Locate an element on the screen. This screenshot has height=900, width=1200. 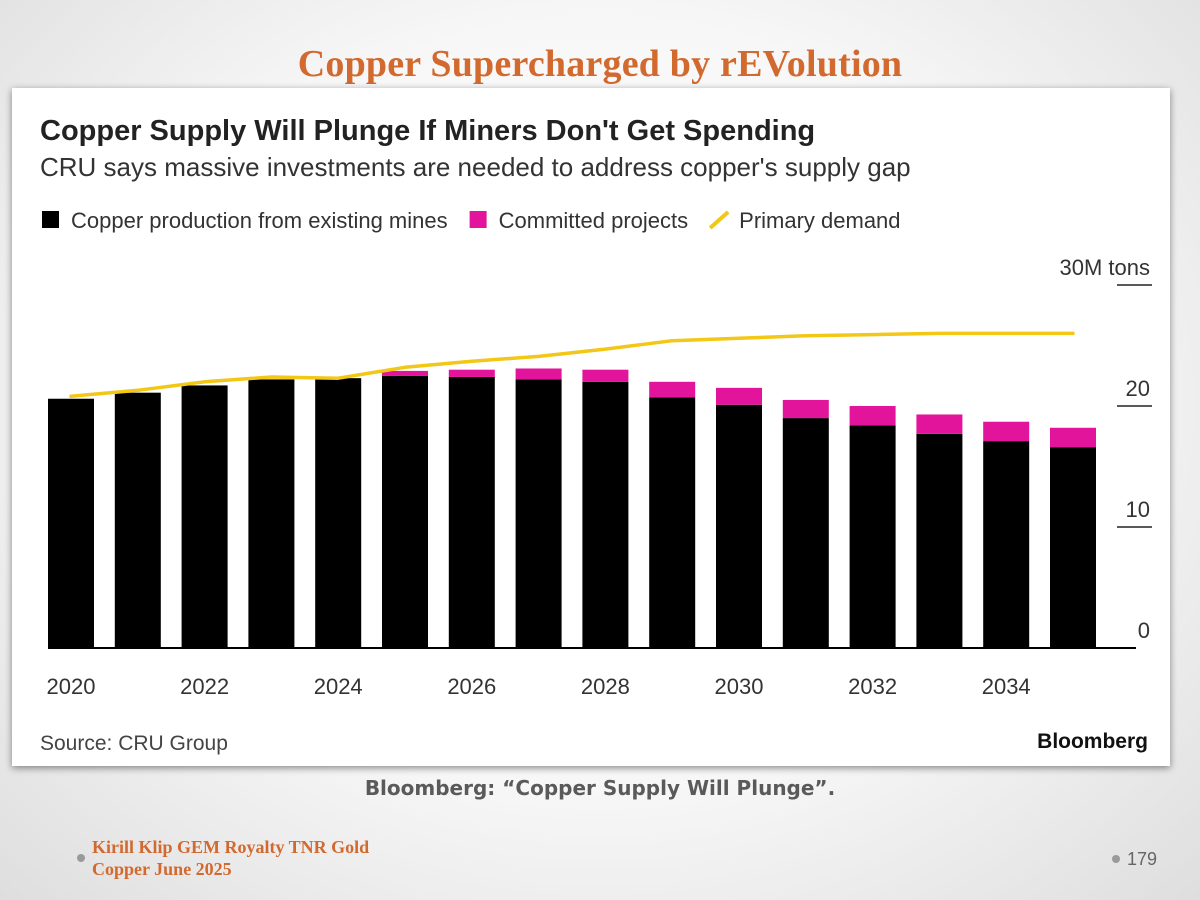
bar-copper-production-from-existing-mines-2024 is located at coordinates (338, 513).